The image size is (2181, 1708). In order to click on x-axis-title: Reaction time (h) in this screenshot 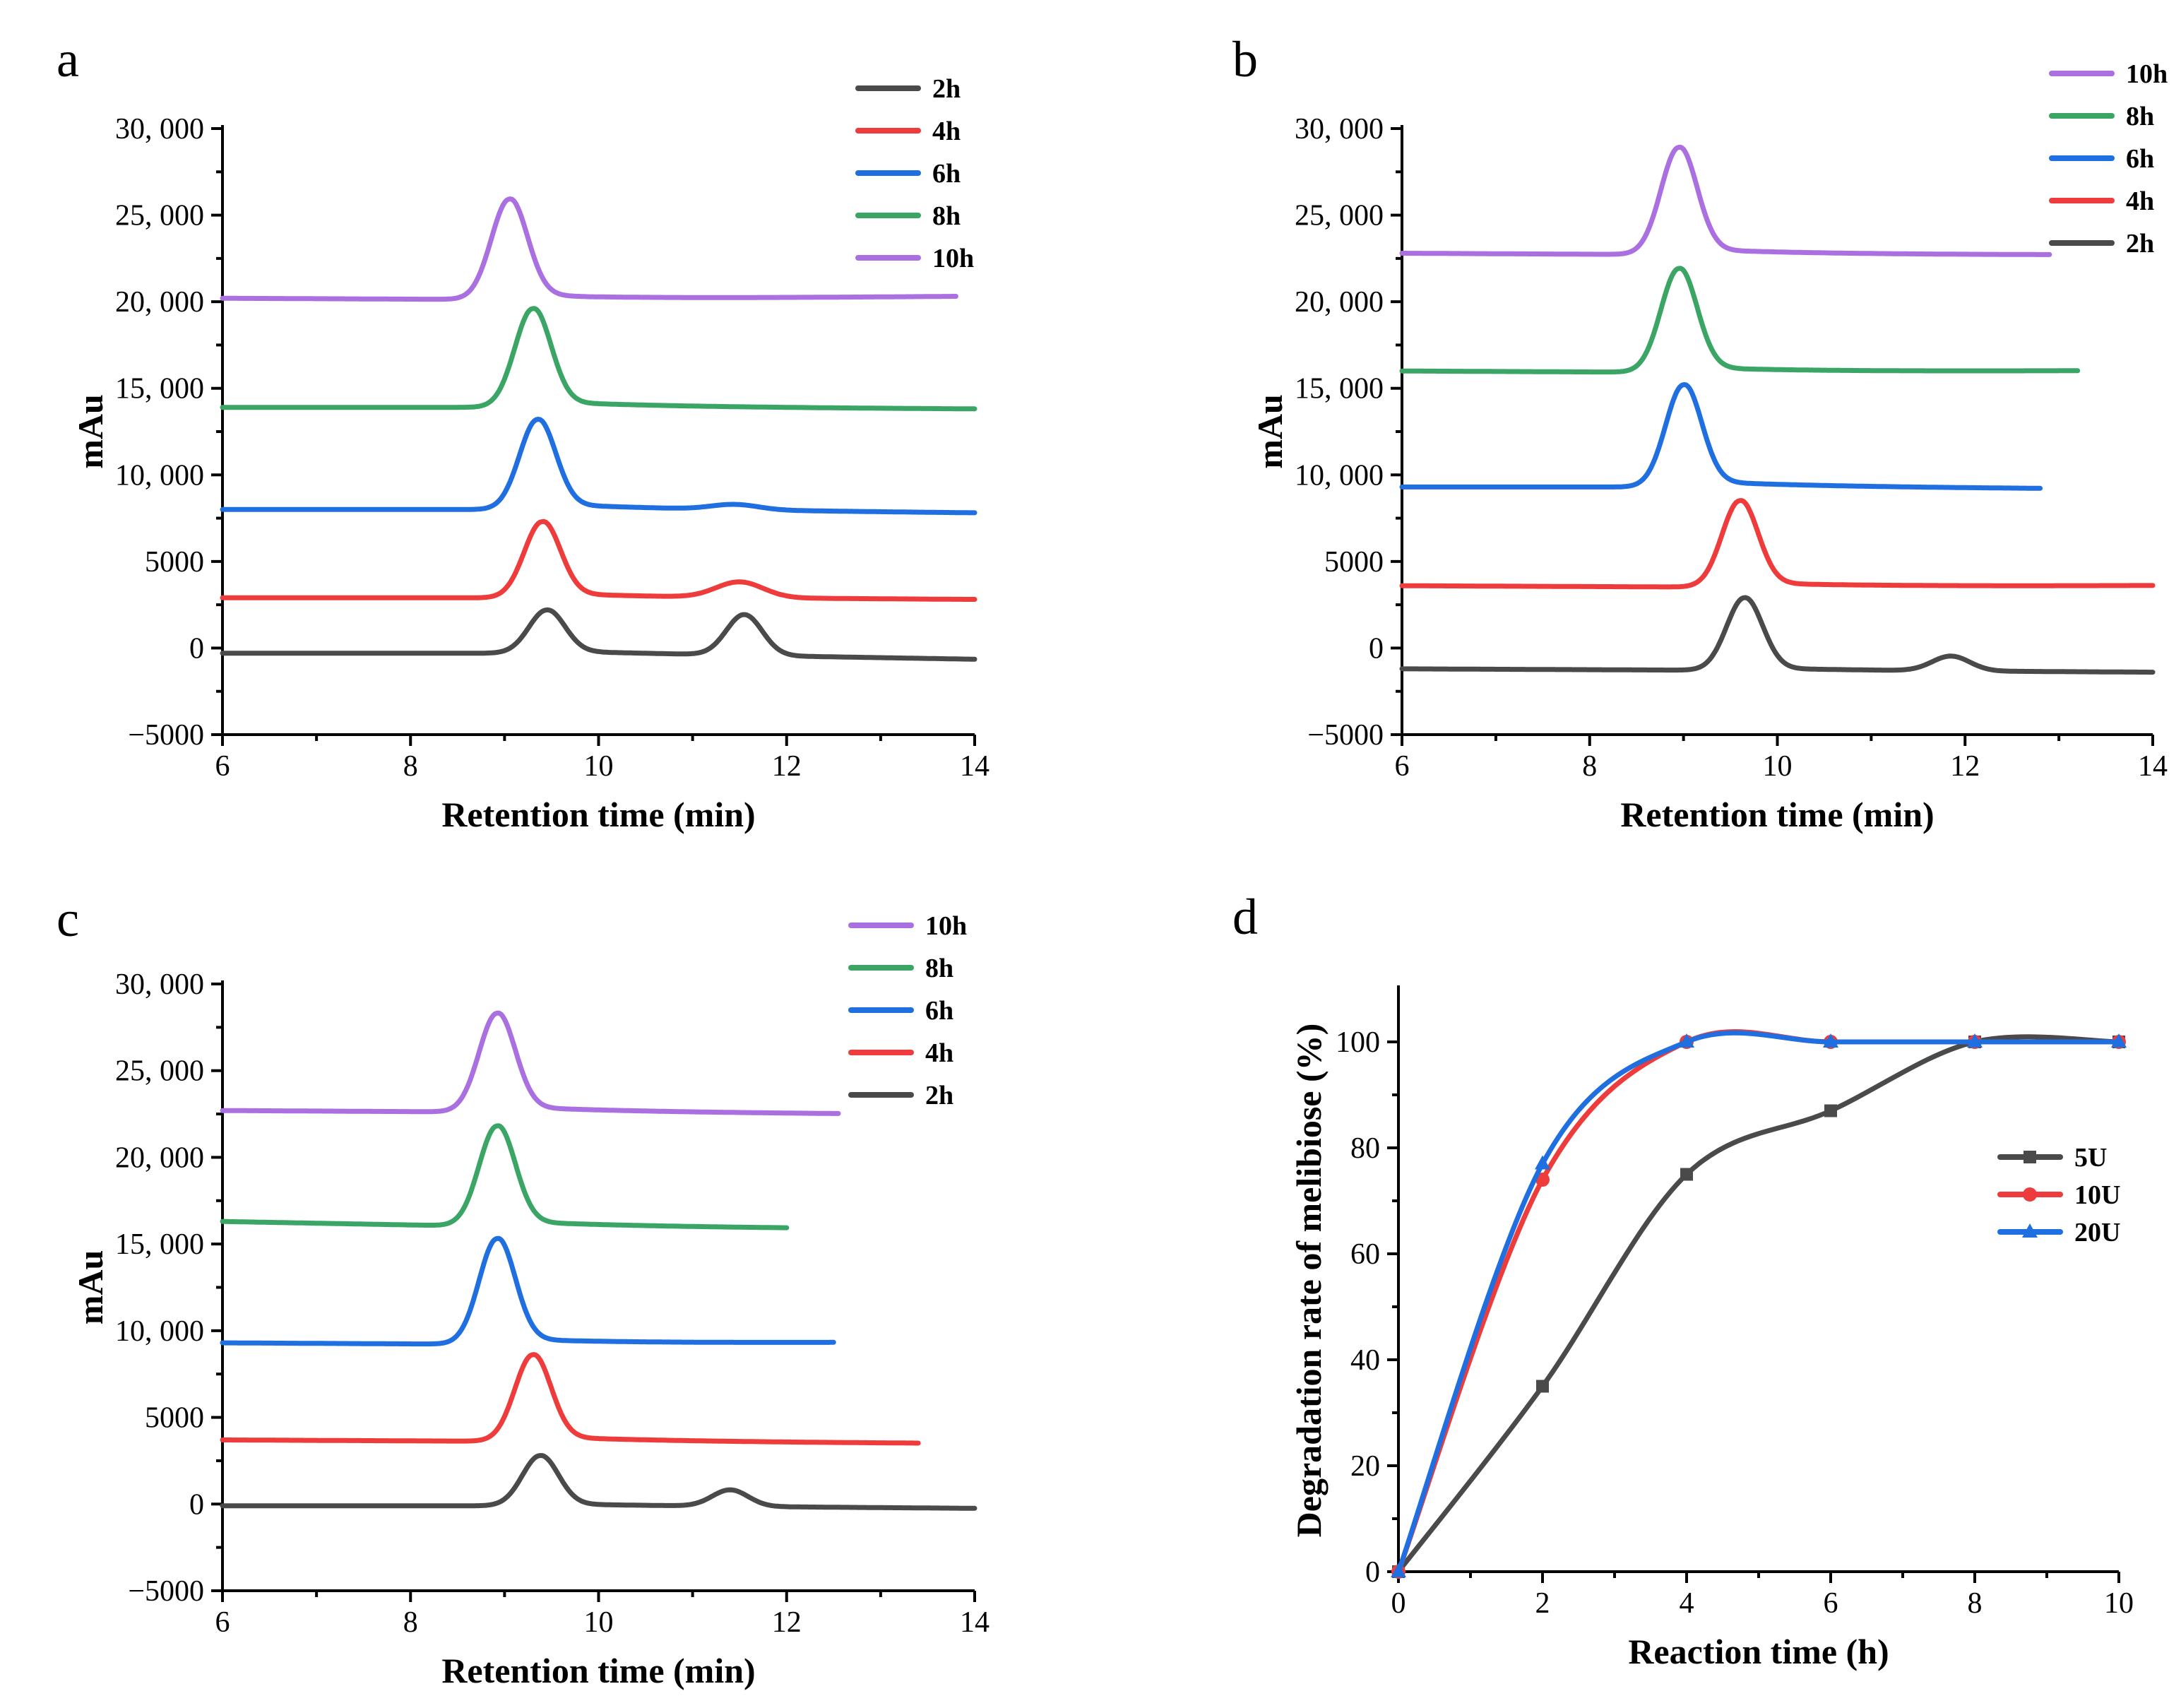, I will do `click(1758, 1651)`.